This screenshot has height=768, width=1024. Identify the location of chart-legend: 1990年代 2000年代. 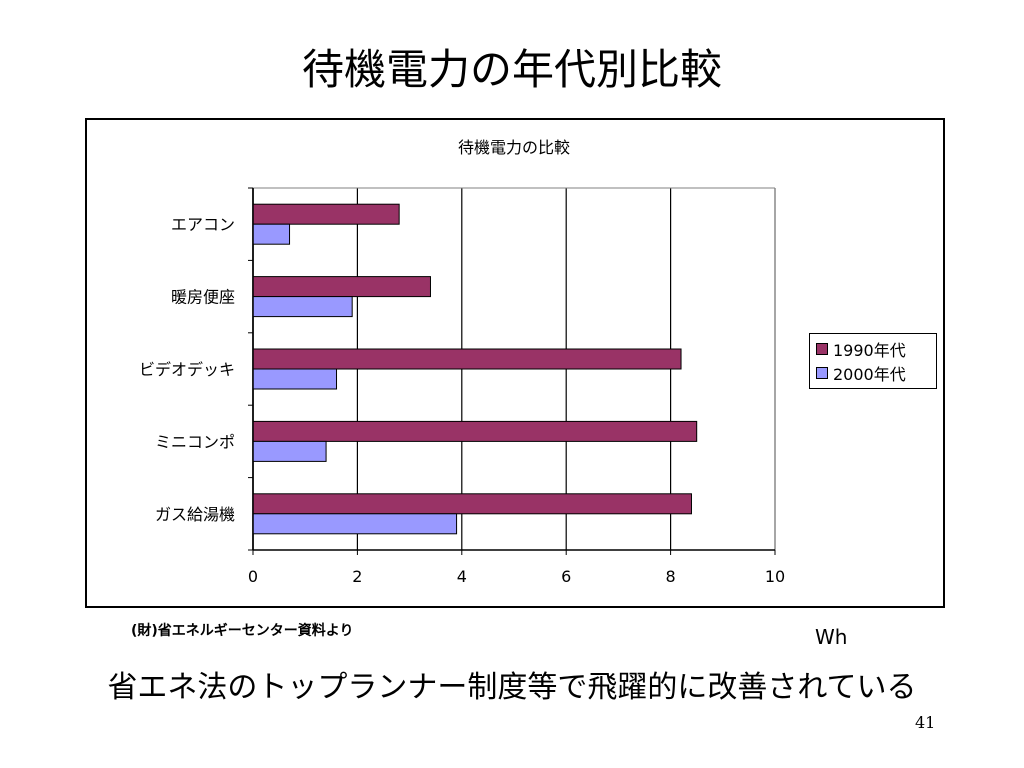
(873, 361).